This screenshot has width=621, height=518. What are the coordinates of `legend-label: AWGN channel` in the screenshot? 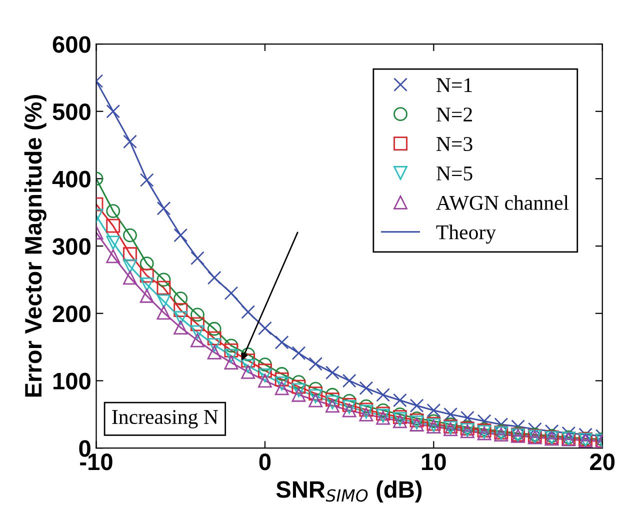 It's located at (502, 202).